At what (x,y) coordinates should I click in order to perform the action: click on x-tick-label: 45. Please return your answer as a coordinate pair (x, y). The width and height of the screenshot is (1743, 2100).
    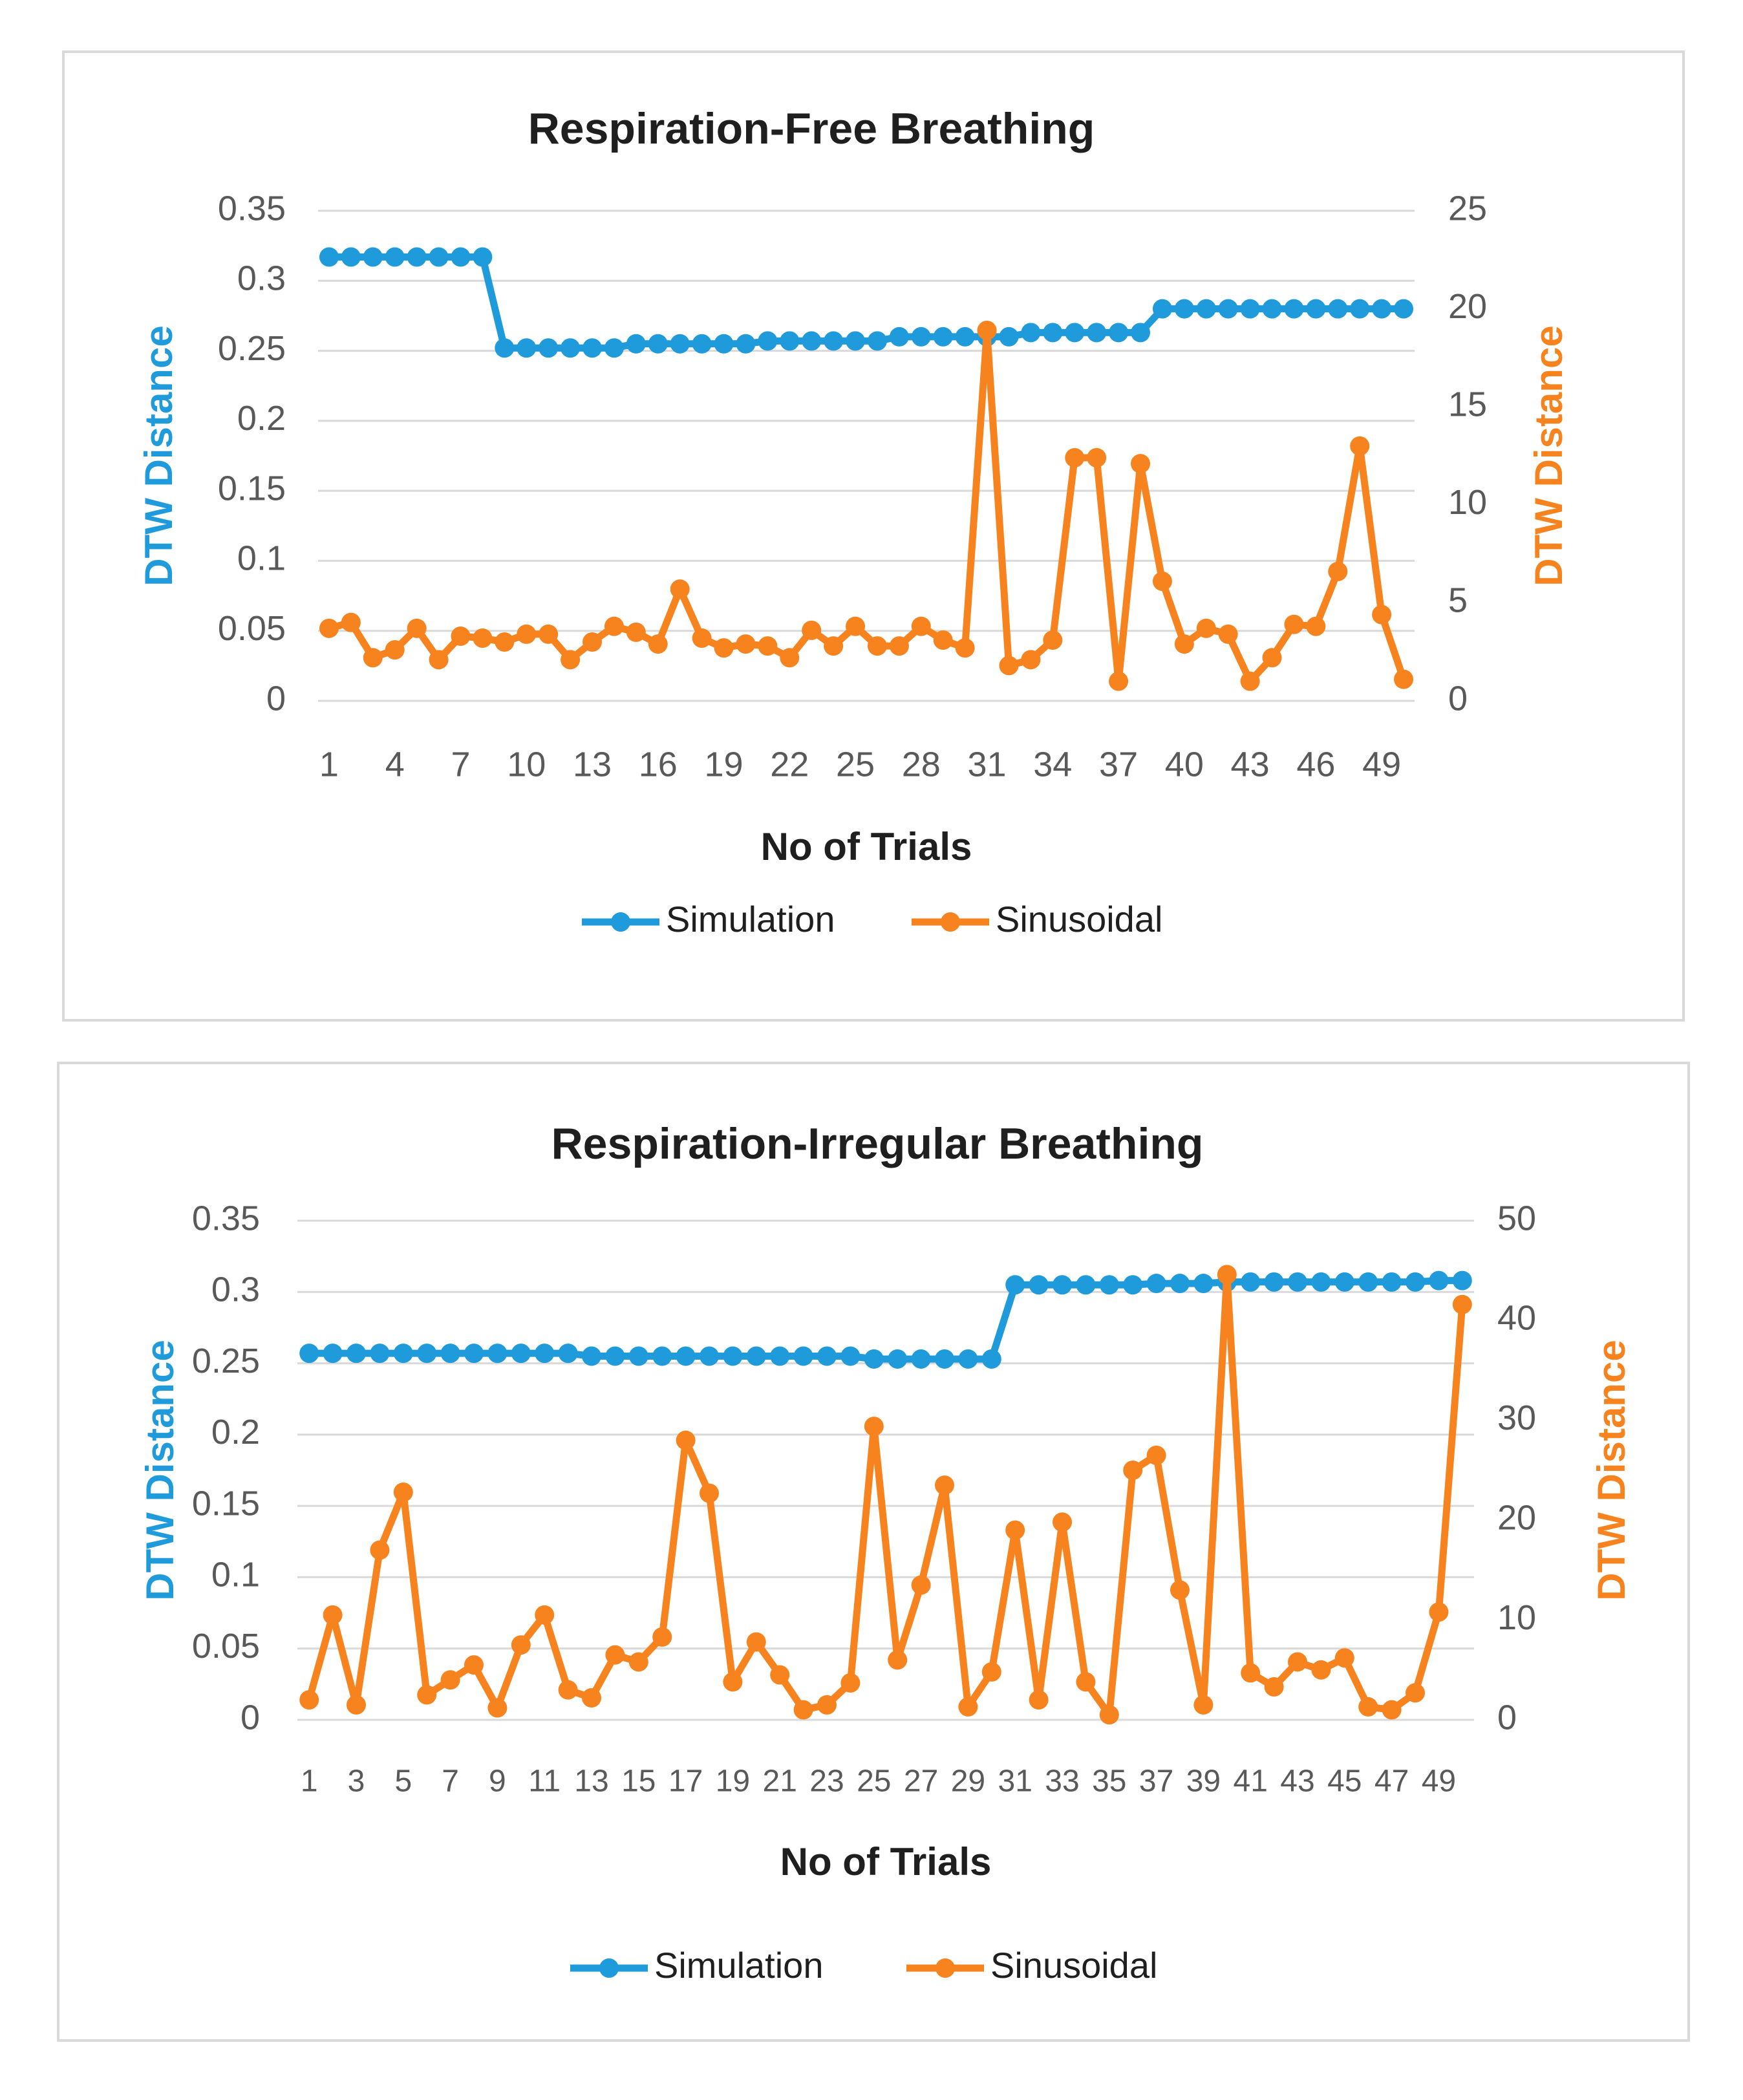
    Looking at the image, I should click on (1344, 1781).